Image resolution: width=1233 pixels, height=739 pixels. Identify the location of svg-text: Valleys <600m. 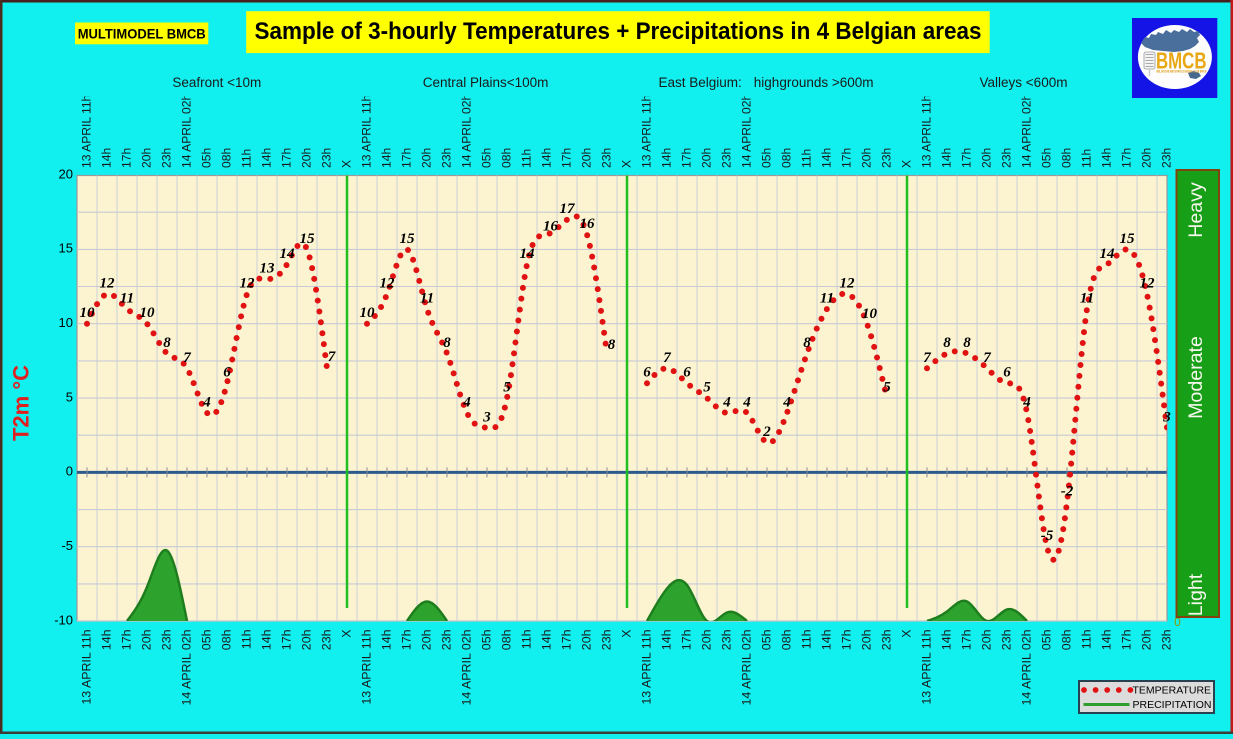
(1024, 82).